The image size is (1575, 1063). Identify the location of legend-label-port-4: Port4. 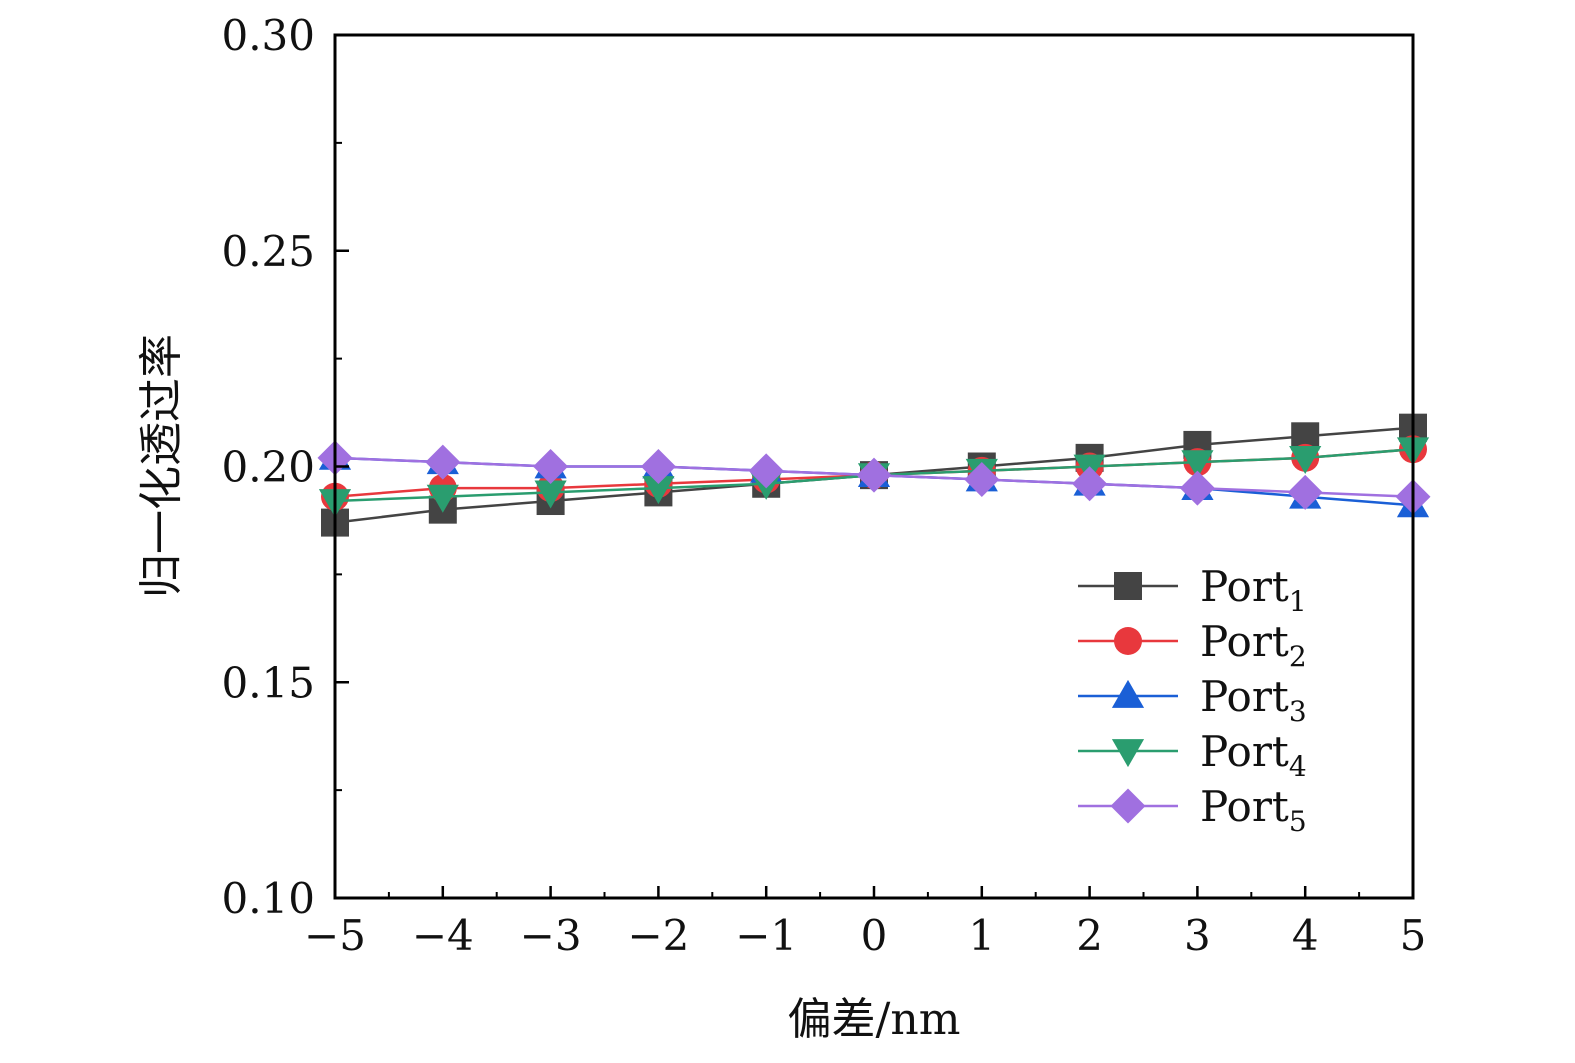
(1253, 755).